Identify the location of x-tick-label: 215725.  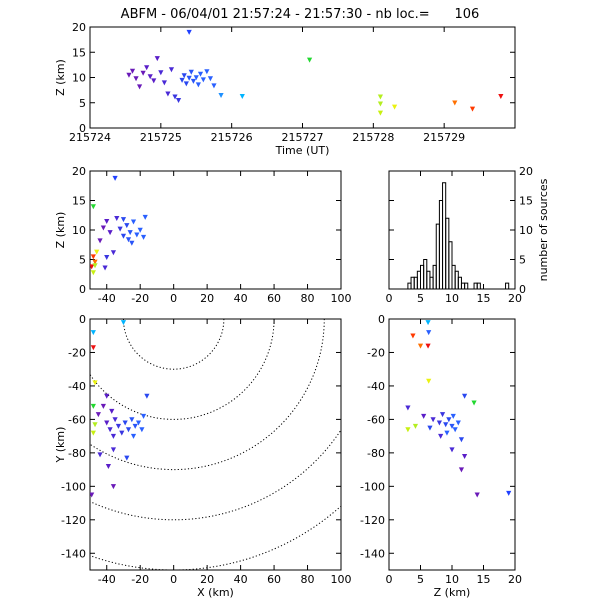
(161, 137).